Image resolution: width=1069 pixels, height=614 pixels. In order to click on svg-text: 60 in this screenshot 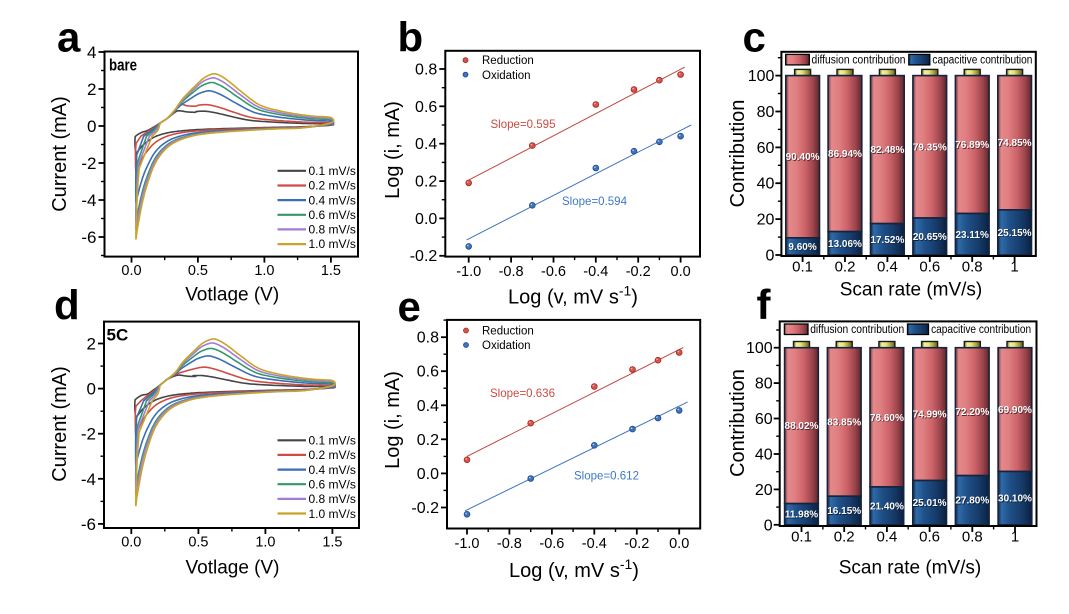, I will do `click(764, 419)`.